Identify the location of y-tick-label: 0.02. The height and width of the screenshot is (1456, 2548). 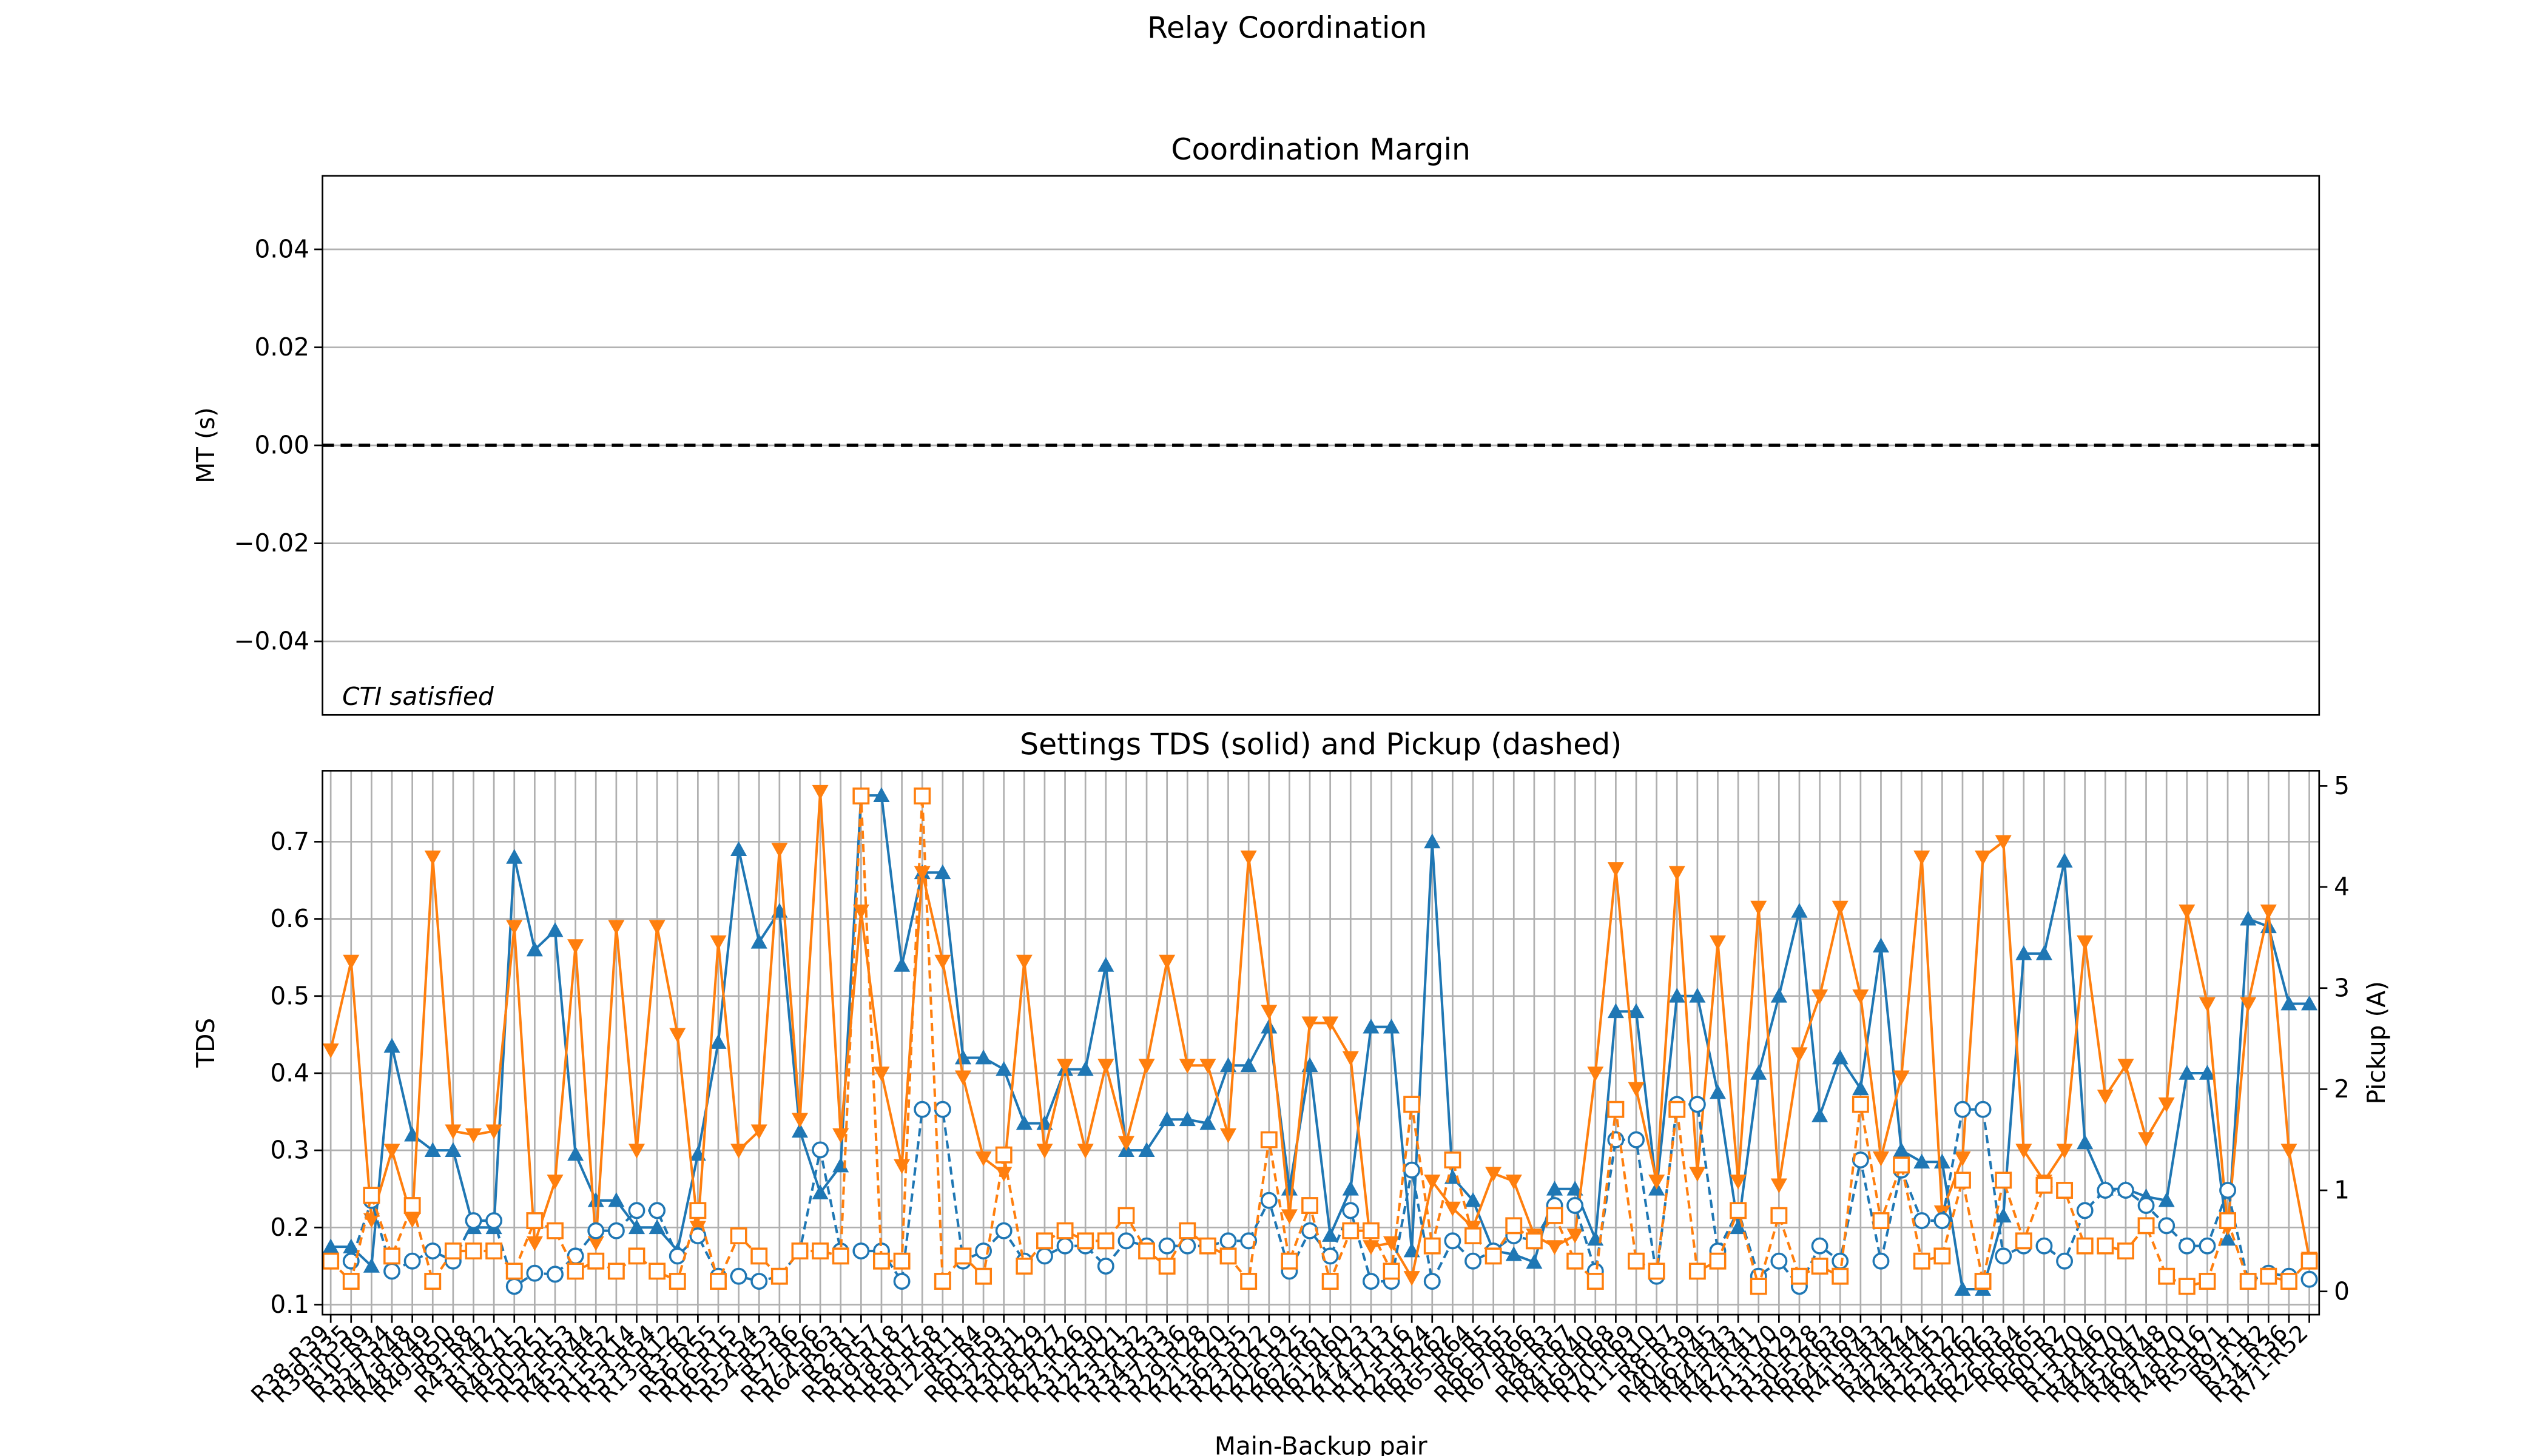
(281, 347).